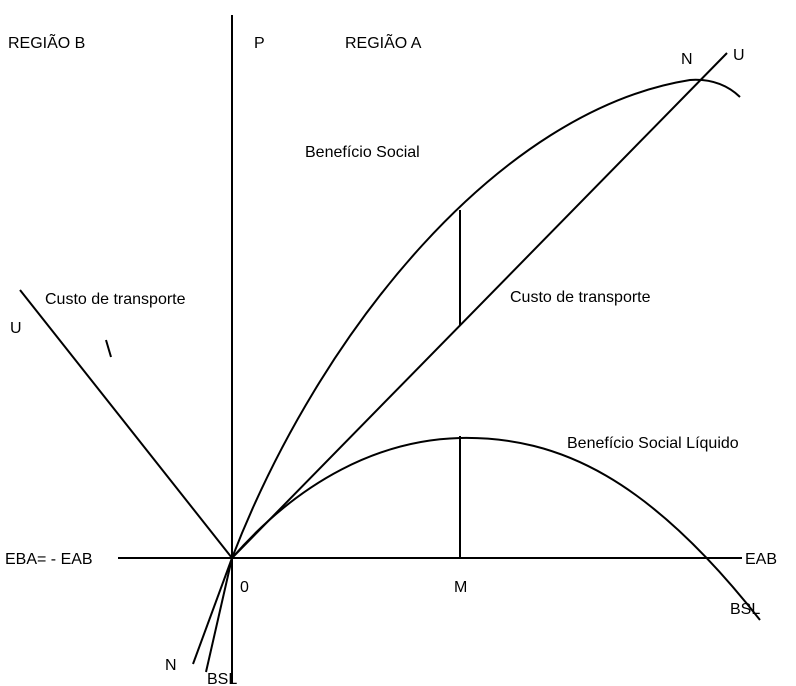 This screenshot has width=796, height=686. Describe the element at coordinates (761, 559) in the screenshot. I see `label: EAB` at that location.